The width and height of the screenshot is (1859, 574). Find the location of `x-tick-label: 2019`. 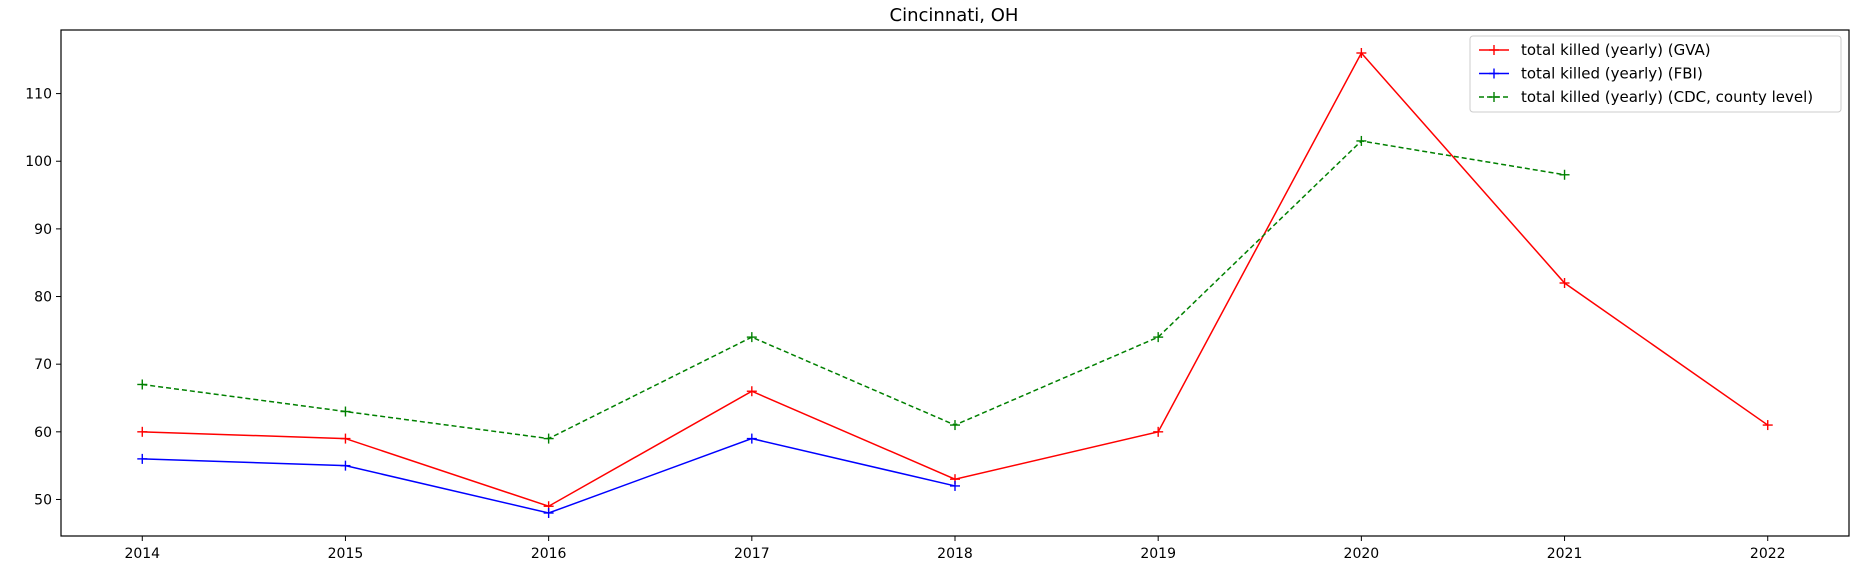

x-tick-label: 2019 is located at coordinates (1158, 554).